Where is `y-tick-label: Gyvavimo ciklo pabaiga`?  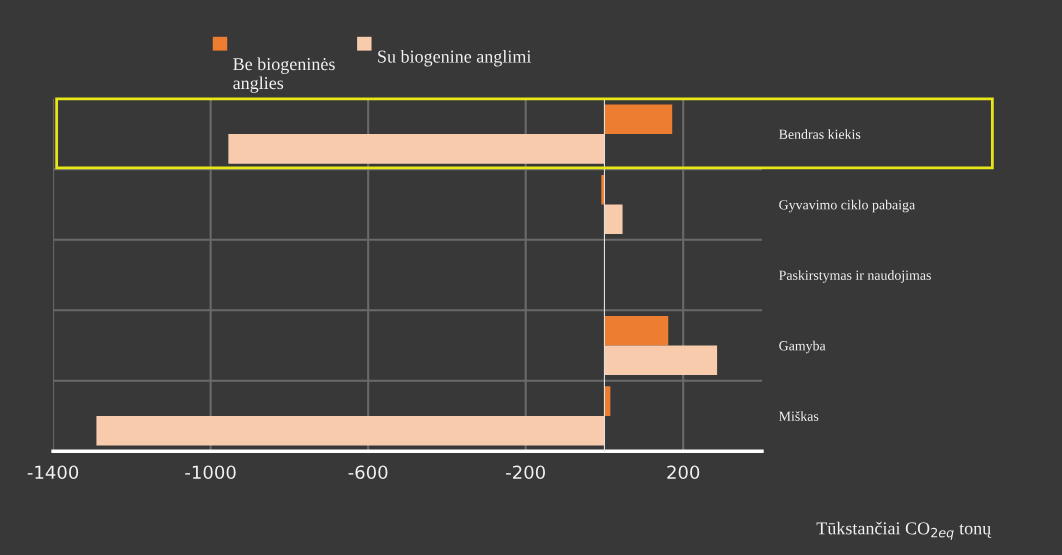
y-tick-label: Gyvavimo ciklo pabaiga is located at coordinates (847, 206).